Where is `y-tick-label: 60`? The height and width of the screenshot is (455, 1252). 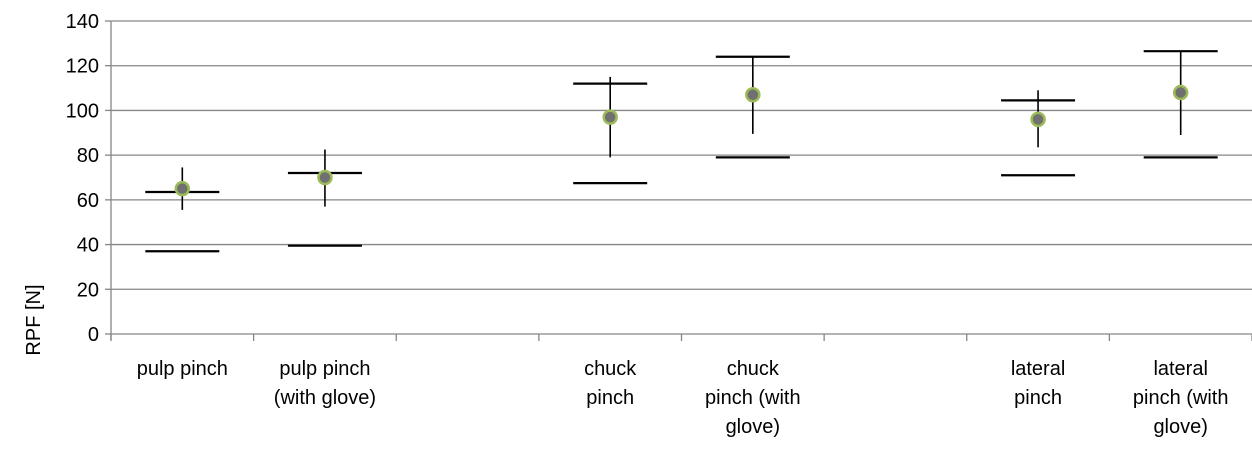
y-tick-label: 60 is located at coordinates (88, 201).